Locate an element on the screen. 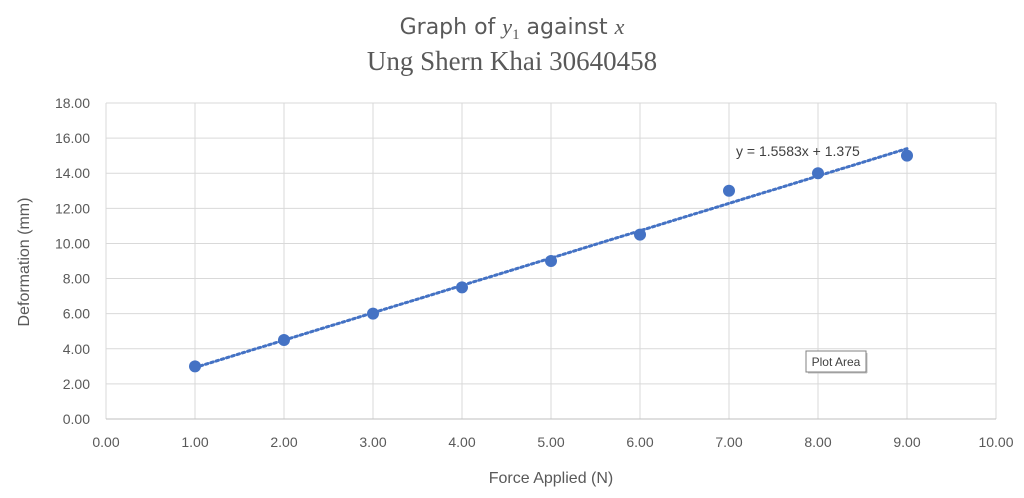  x-tick-label: 3.00 is located at coordinates (372, 442).